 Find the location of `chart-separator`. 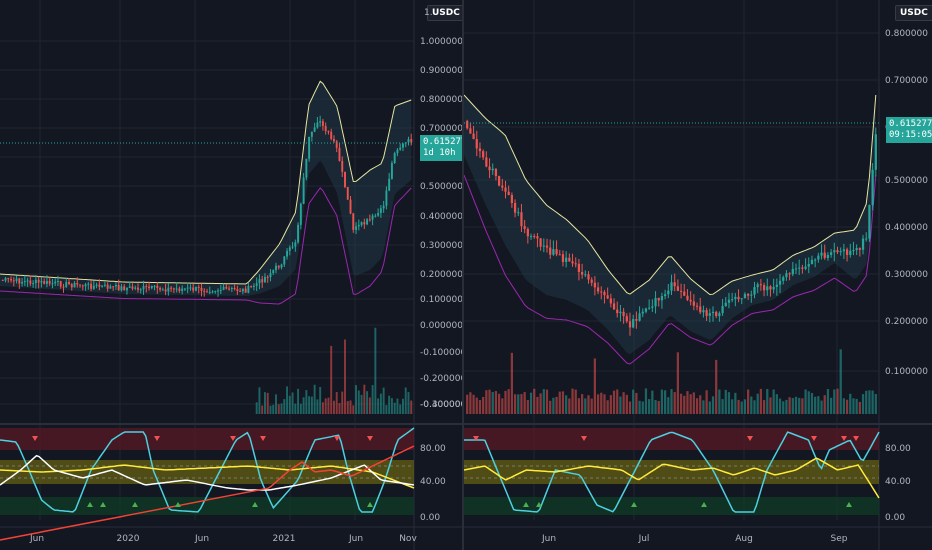

chart-separator is located at coordinates (463, 275).